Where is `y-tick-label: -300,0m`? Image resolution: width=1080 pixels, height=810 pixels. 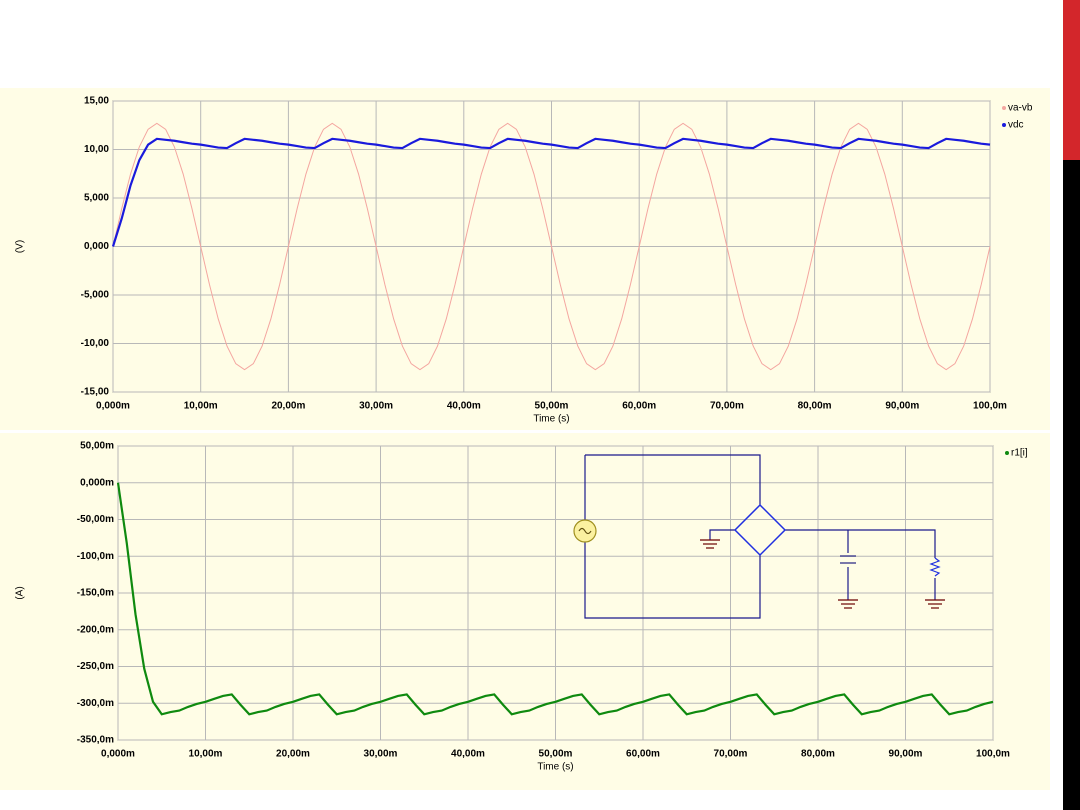 y-tick-label: -300,0m is located at coordinates (95, 703).